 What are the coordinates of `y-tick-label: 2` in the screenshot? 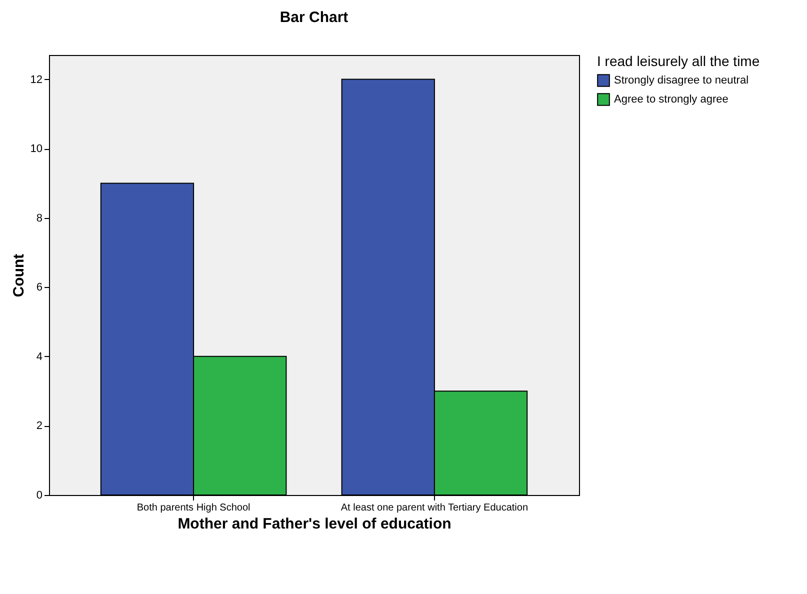 It's located at (39, 426).